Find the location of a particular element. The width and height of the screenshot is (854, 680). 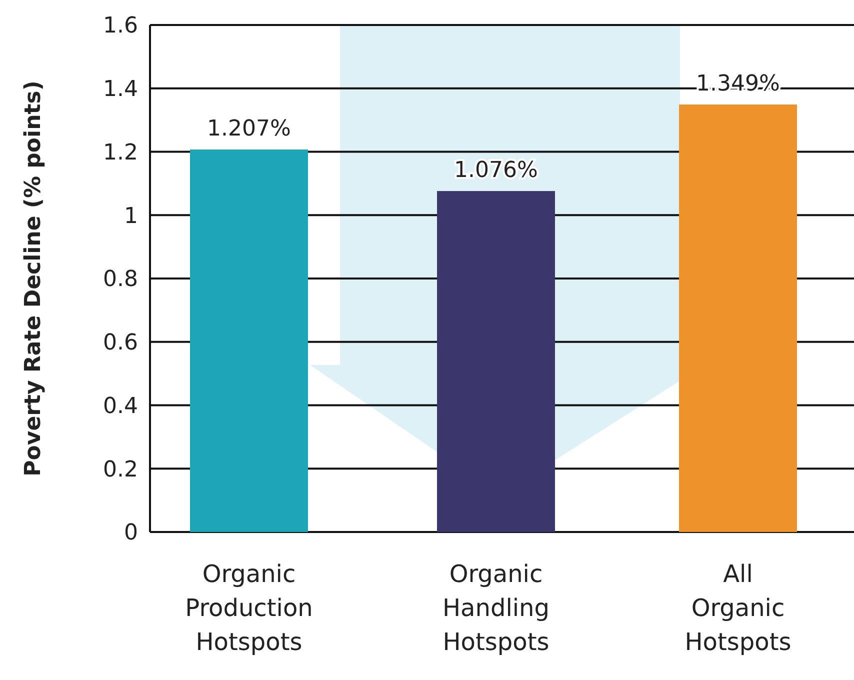

y-tick-label: 1 is located at coordinates (131, 216).